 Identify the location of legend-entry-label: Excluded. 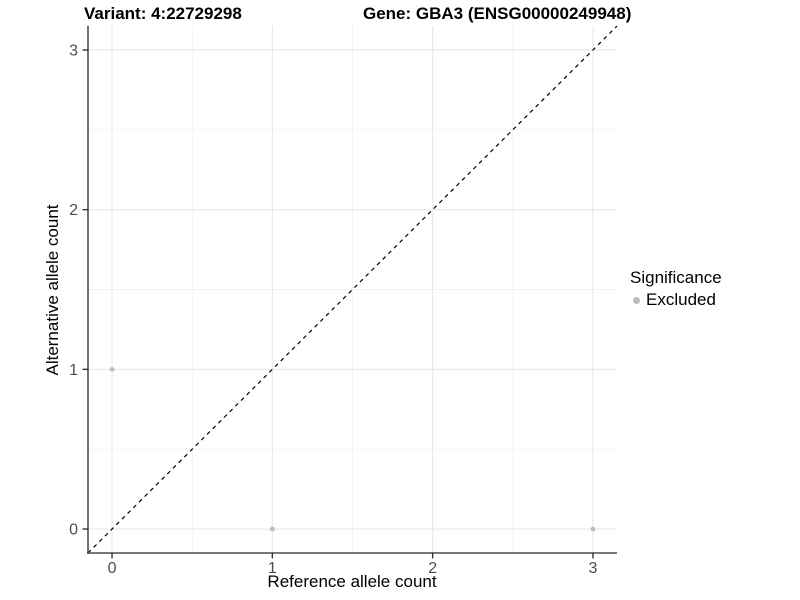
(681, 299).